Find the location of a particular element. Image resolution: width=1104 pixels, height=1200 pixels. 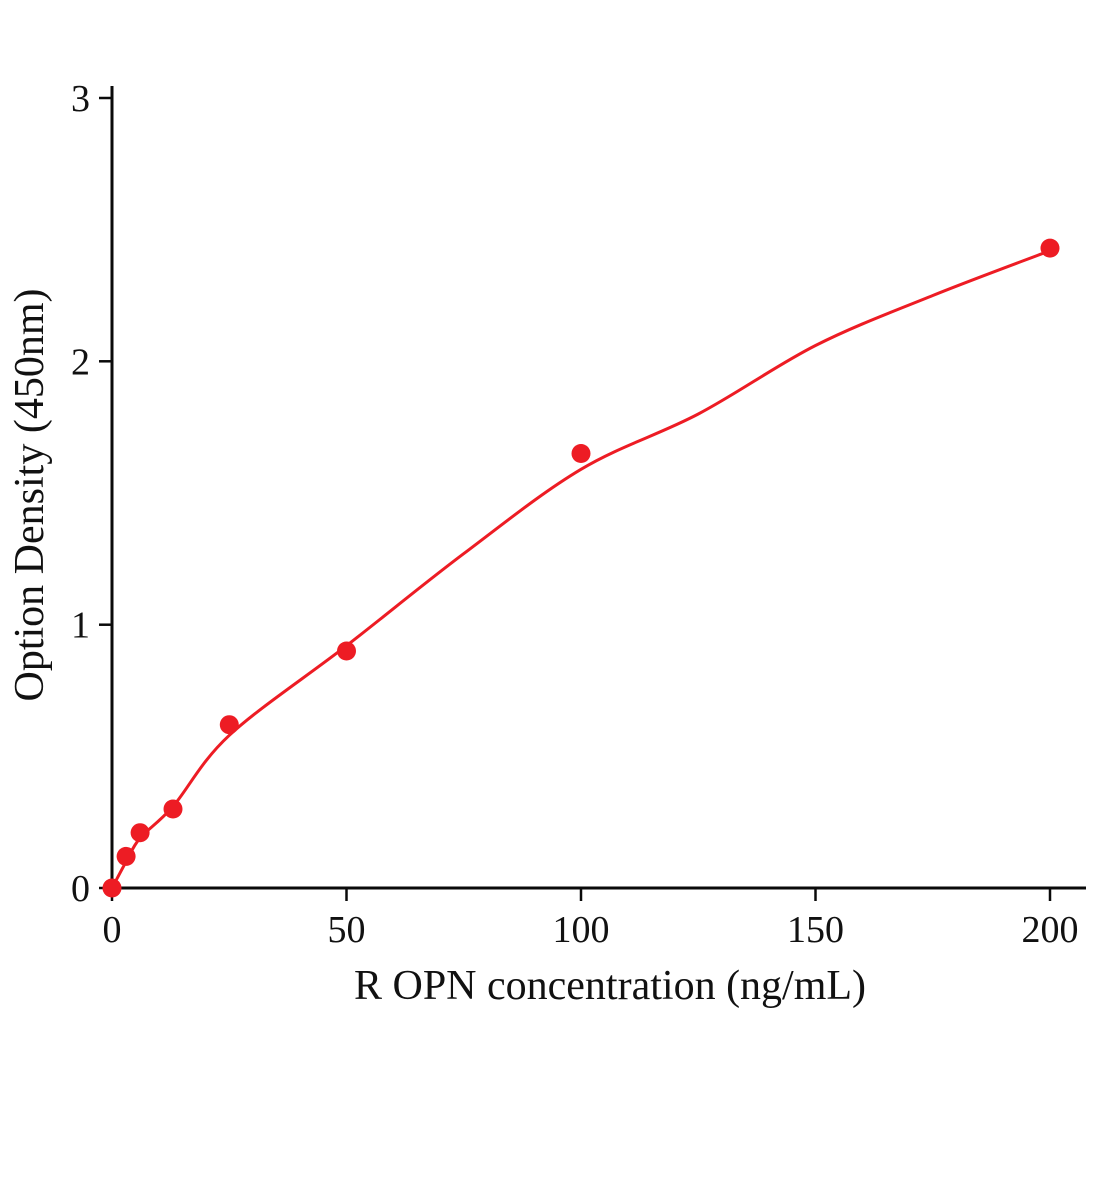

x-tick-label: 200 is located at coordinates (1050, 930).